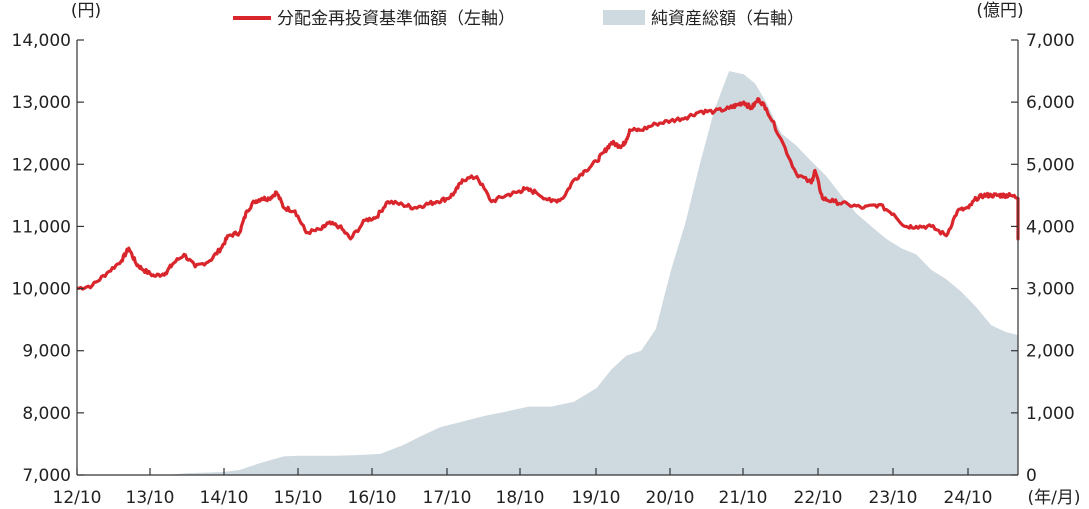 Image resolution: width=1089 pixels, height=509 pixels. Describe the element at coordinates (46, 414) in the screenshot. I see `left-tick-label: 8,000` at that location.